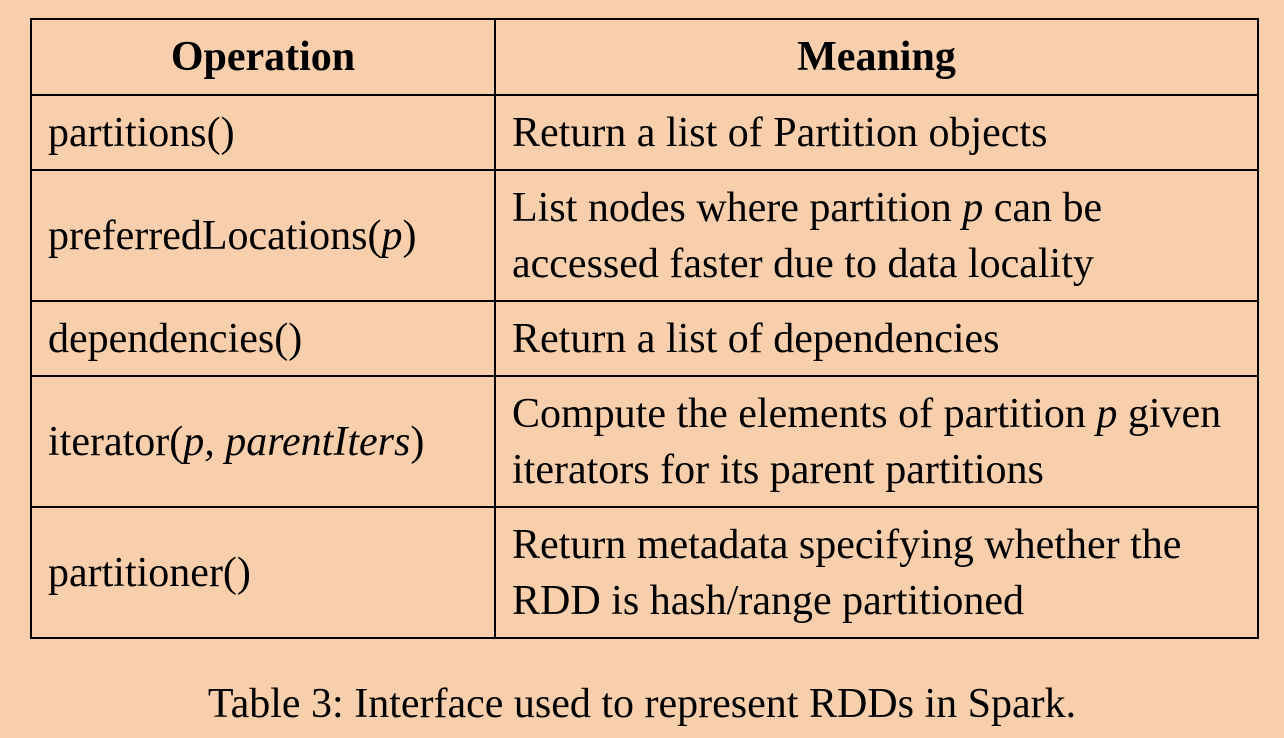 This screenshot has width=1284, height=738. I want to click on text-segment: Compute the elements of partition, so click(804, 413).